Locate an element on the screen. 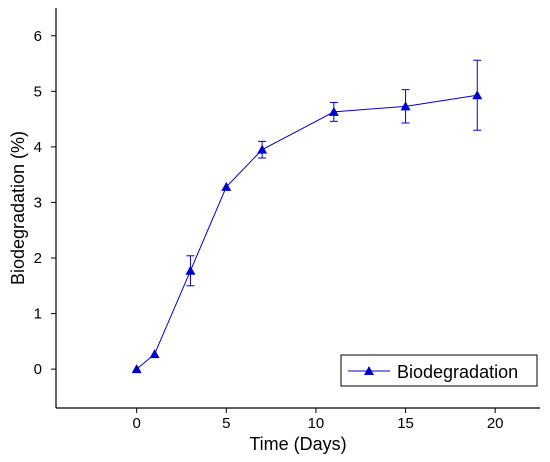 This screenshot has height=462, width=550. y-tick-label: 5 is located at coordinates (38, 91).